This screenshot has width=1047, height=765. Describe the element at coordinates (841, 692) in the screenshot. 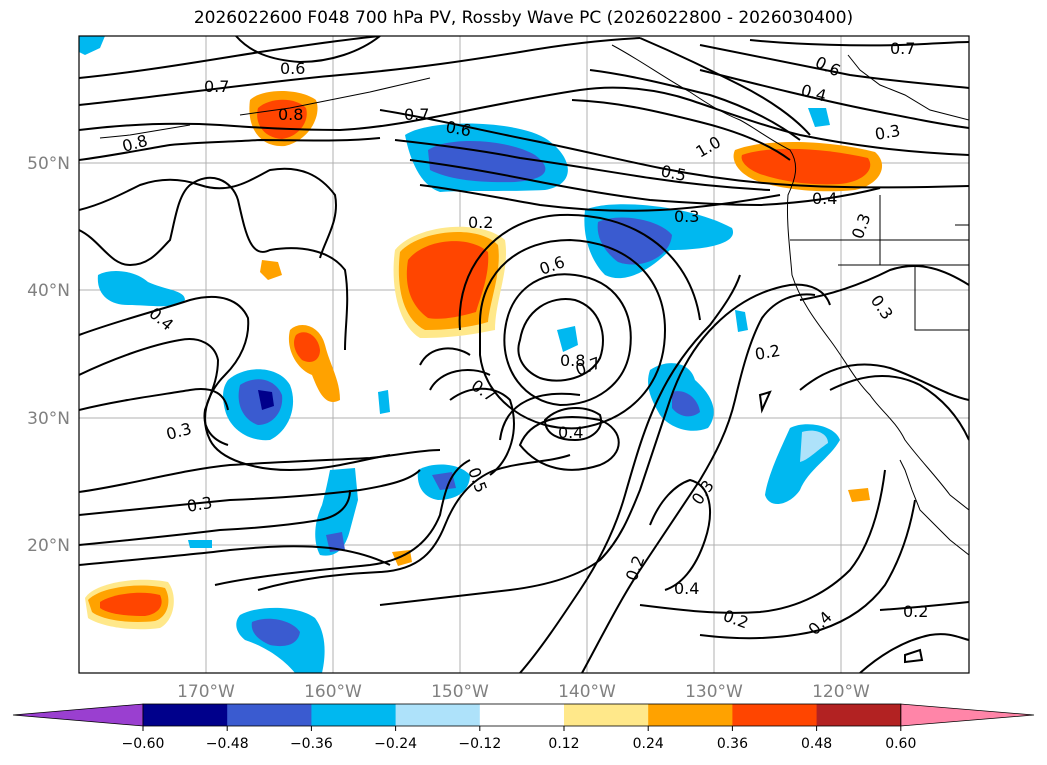

I see `lon-label: 120°W` at that location.